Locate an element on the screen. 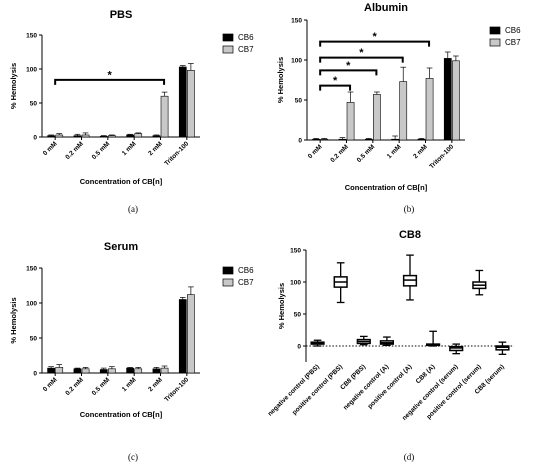 Image resolution: width=550 pixels, height=469 pixels. chart-title: Serum is located at coordinates (121, 247).